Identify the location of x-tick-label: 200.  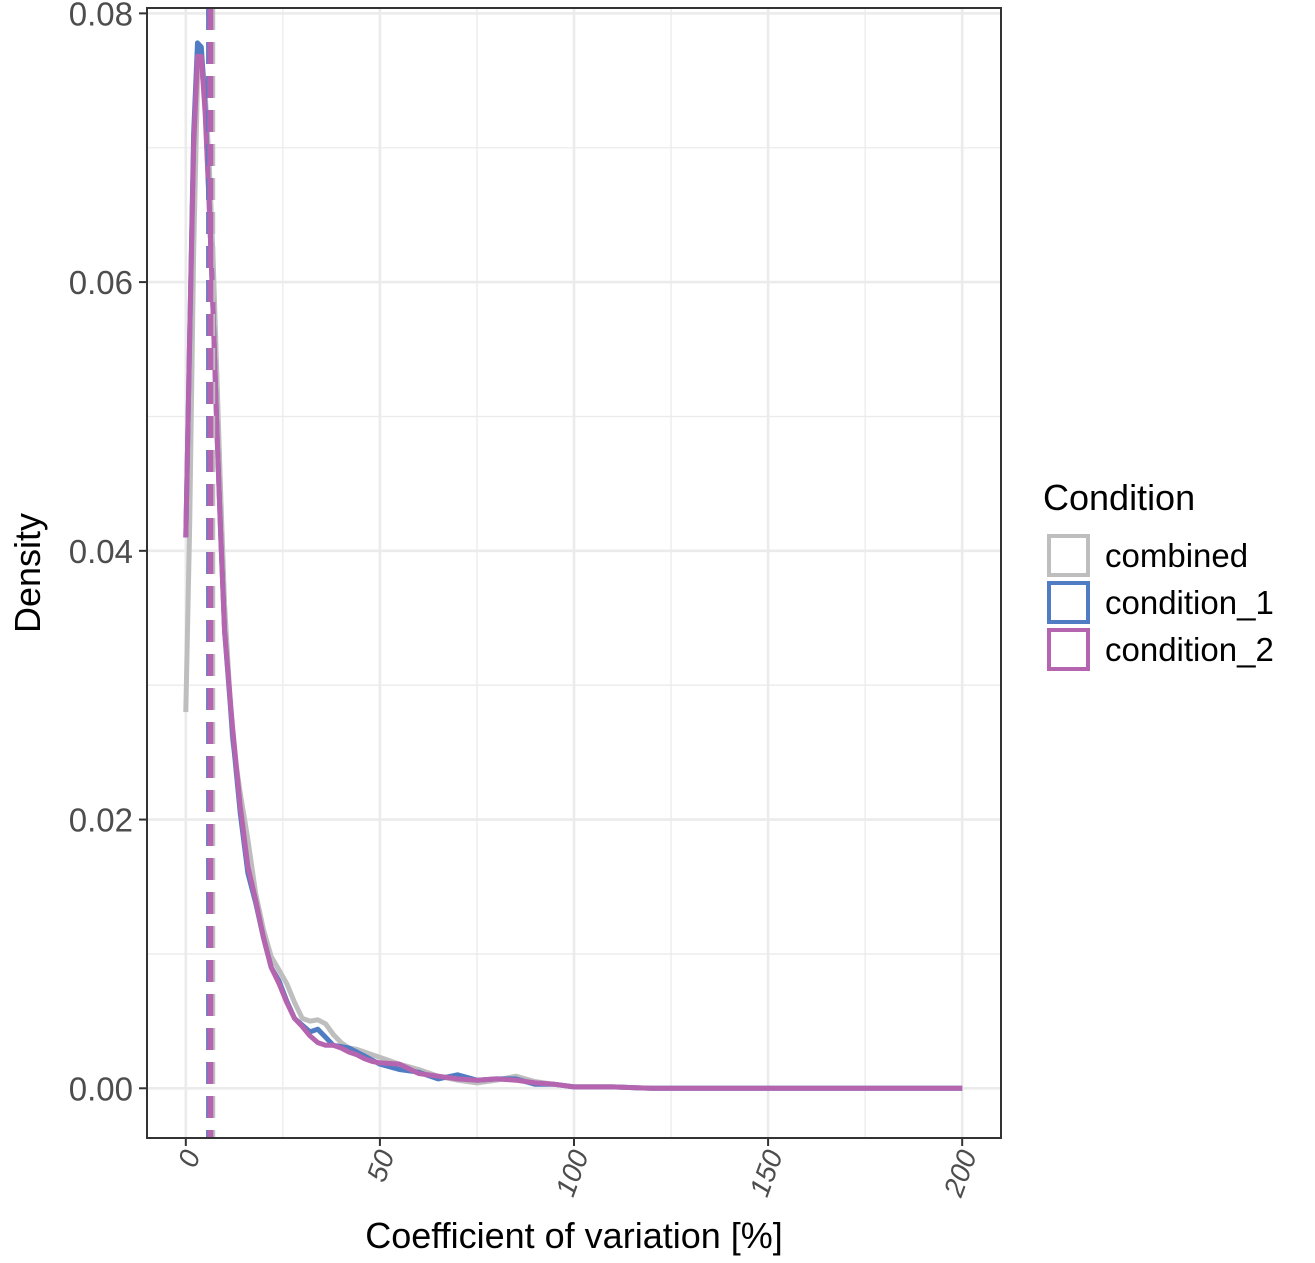
(960, 1174).